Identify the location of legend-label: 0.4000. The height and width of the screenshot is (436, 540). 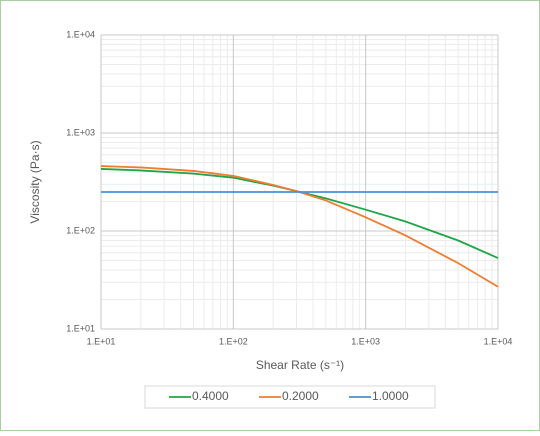
(210, 396).